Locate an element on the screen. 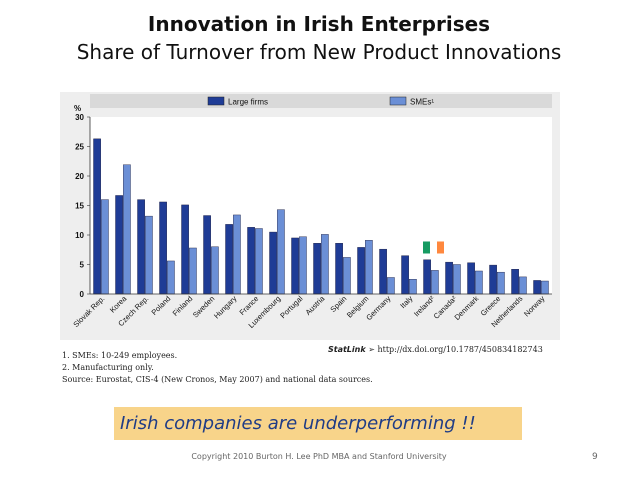  slide-title: Innovation in Irish Enterprises is located at coordinates (319, 24).